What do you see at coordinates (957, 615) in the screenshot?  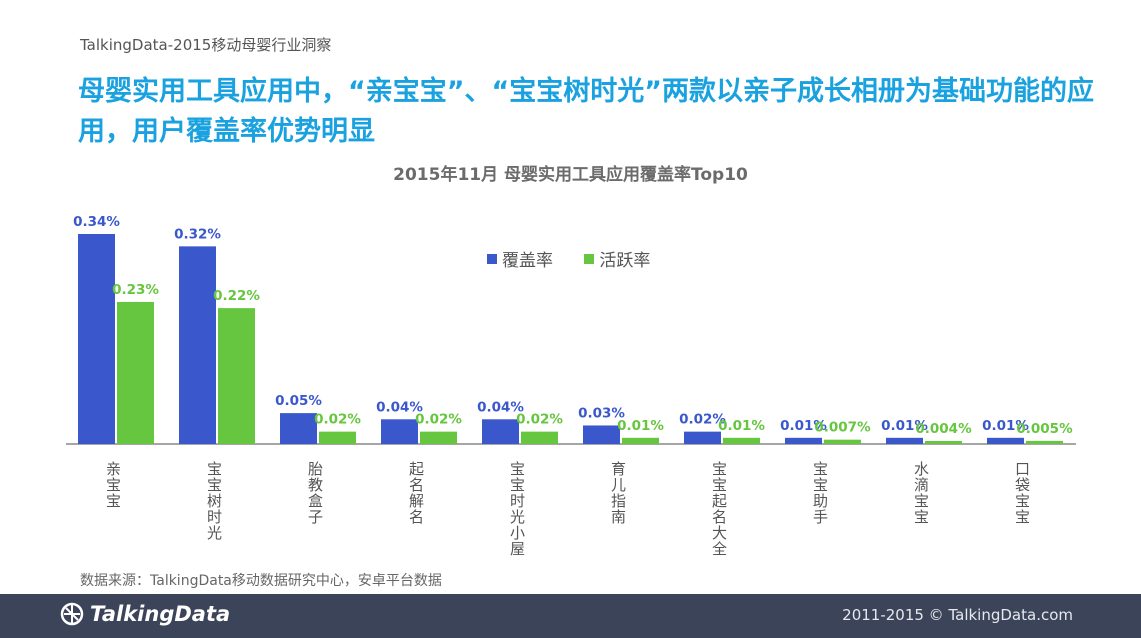 I see `copyright: 2011-2015 © TalkingData.com` at bounding box center [957, 615].